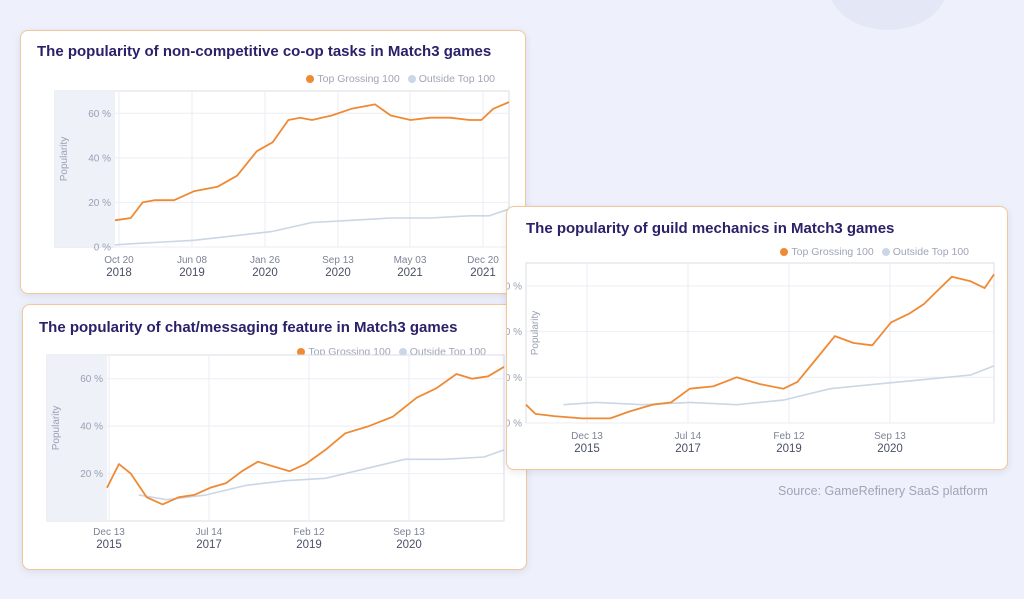 This screenshot has height=599, width=1024. I want to click on x-tick-year: 2018, so click(119, 273).